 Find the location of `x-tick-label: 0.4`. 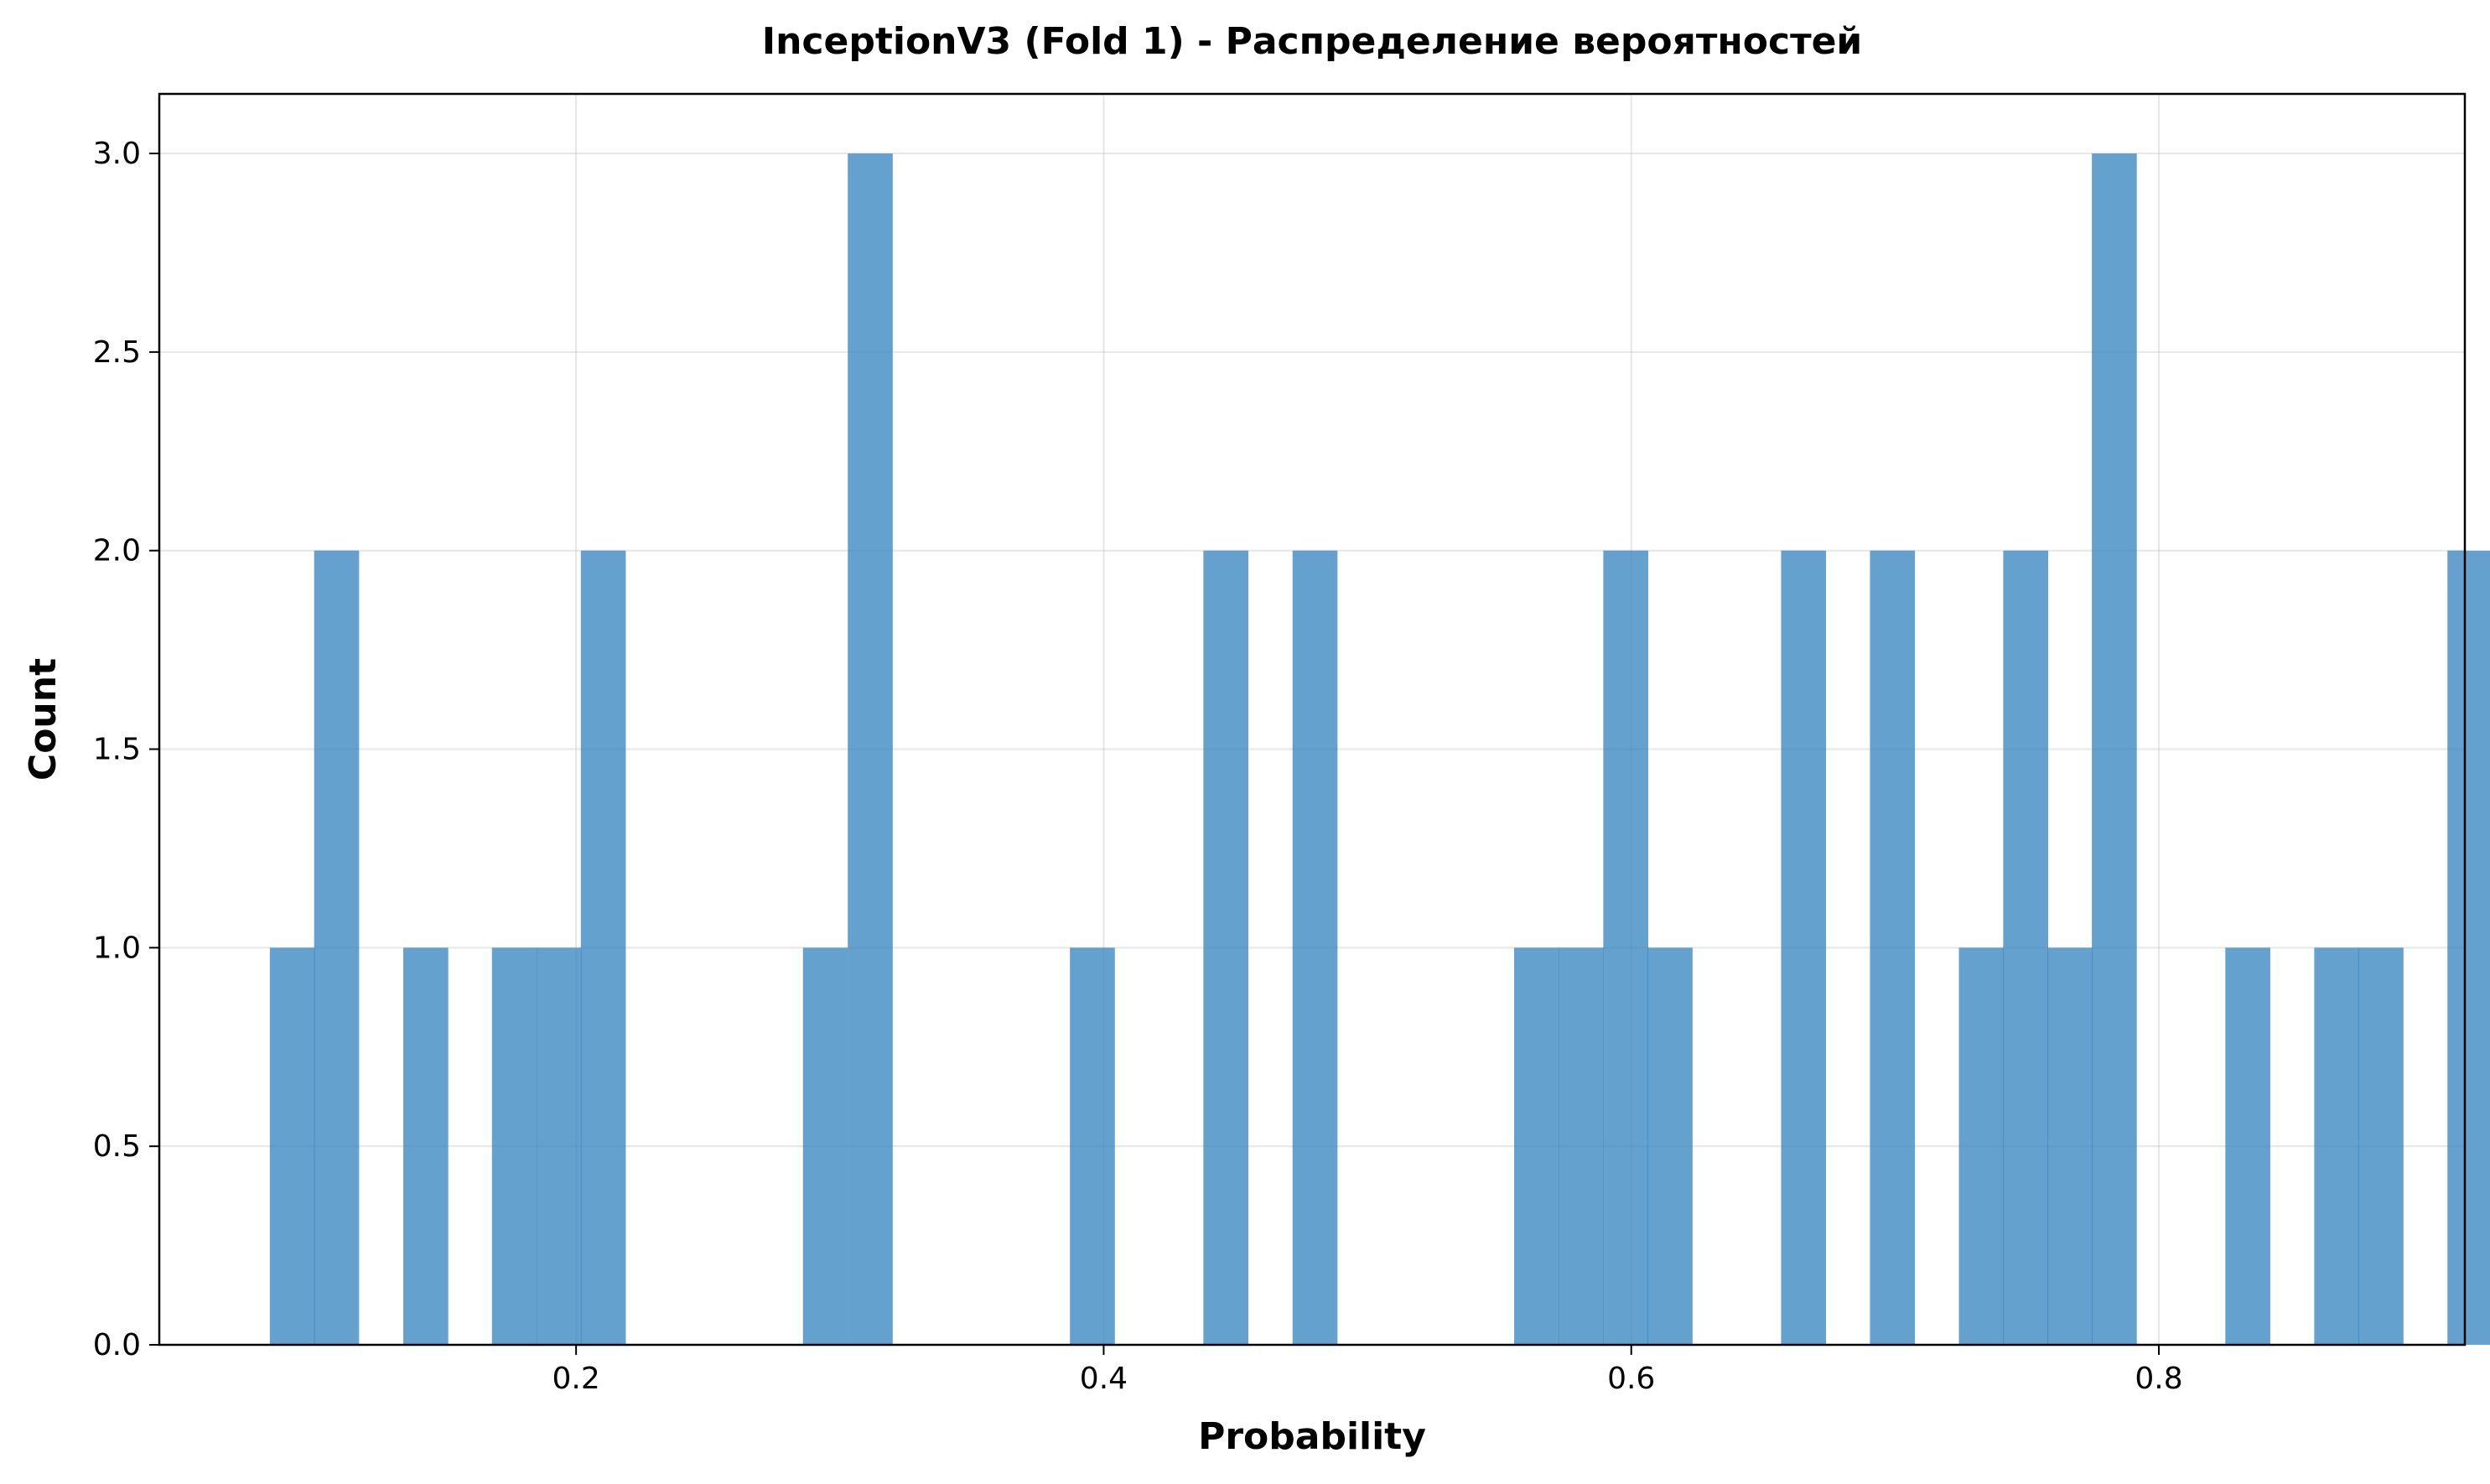

x-tick-label: 0.4 is located at coordinates (1104, 1379).